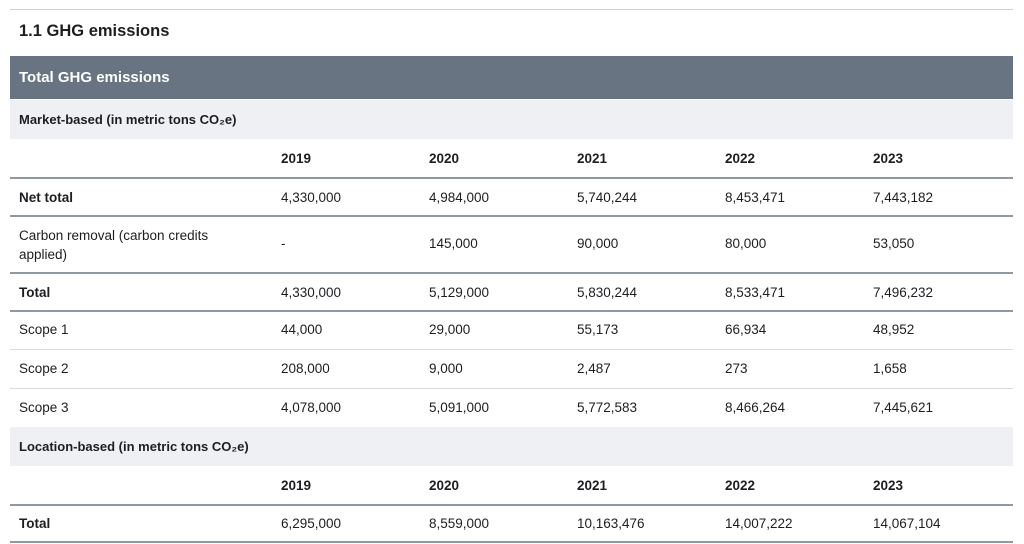 The image size is (1024, 544). I want to click on cell-2020: 4,984,000, so click(459, 197).